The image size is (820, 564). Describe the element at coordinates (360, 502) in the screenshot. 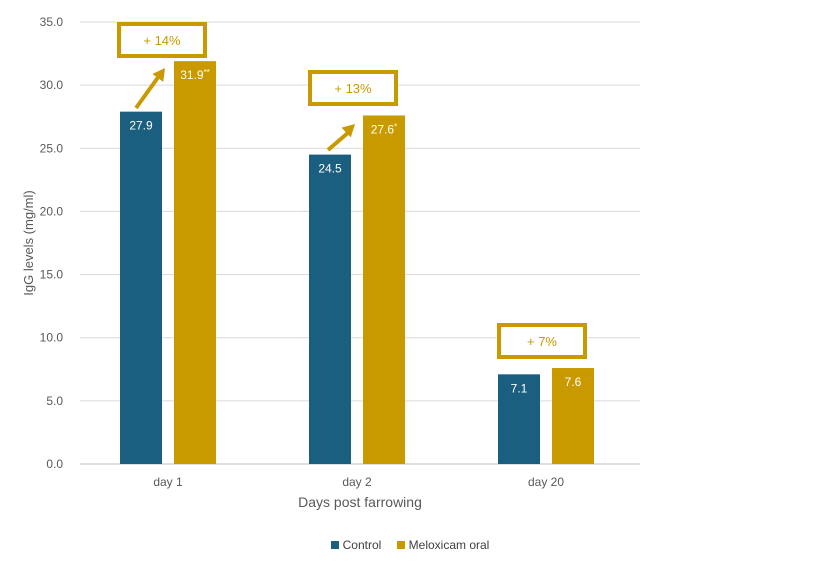

I see `x-axis-label: Days post farrowing` at that location.